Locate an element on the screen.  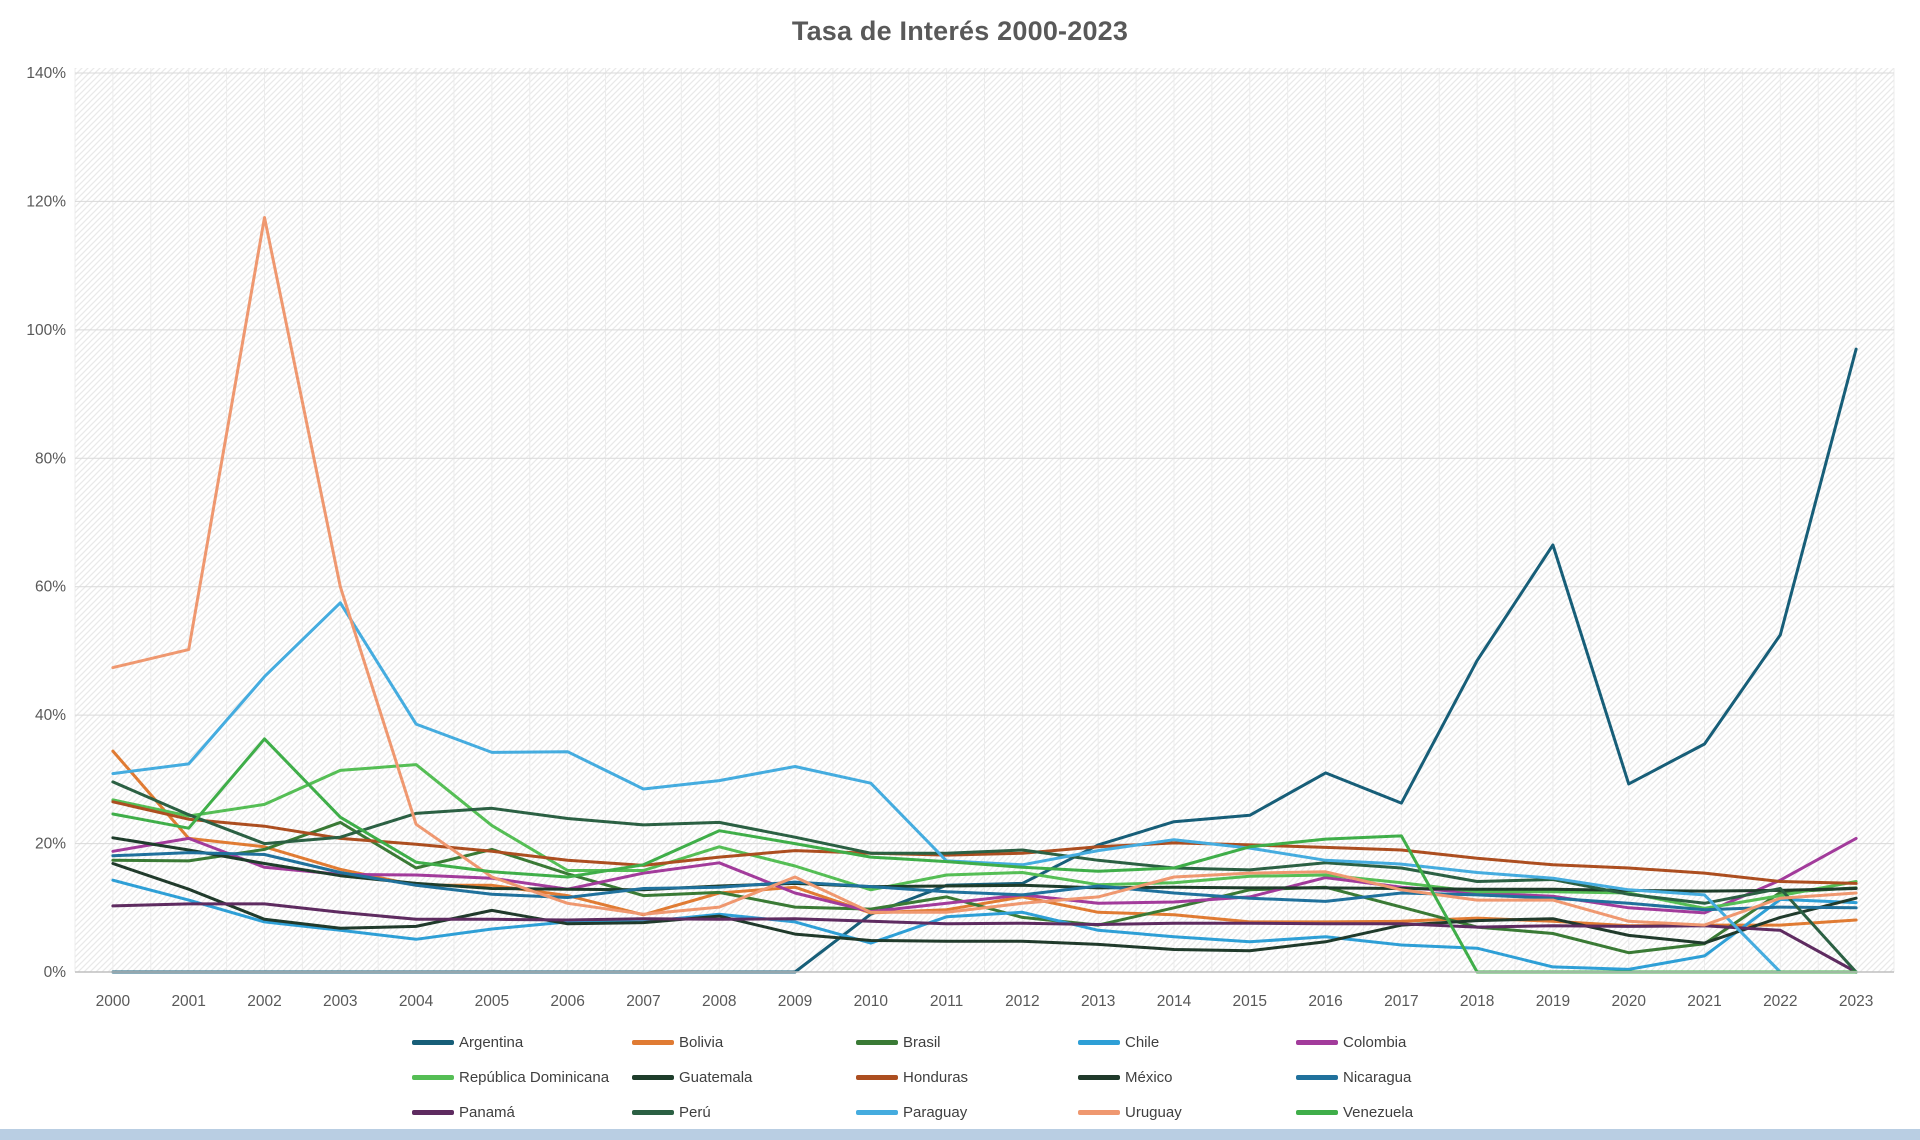
legend-item-paraguay: Paraguay is located at coordinates (912, 1112).